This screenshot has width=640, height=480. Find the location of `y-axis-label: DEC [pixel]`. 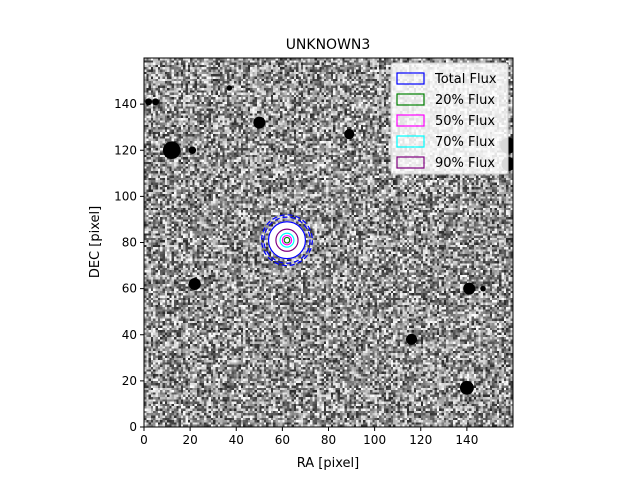

y-axis-label: DEC [pixel] is located at coordinates (95, 242).